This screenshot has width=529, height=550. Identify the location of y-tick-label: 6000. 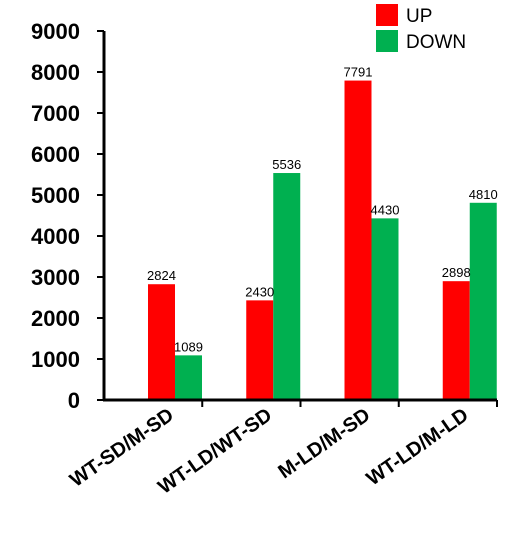
(55, 154).